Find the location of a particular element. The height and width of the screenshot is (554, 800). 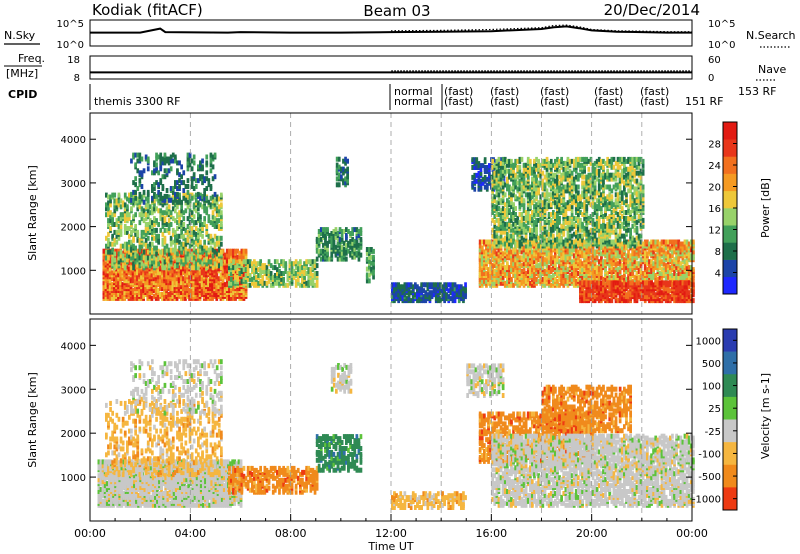

cpid-entry-fast-3a: (fast) is located at coordinates (554, 91).